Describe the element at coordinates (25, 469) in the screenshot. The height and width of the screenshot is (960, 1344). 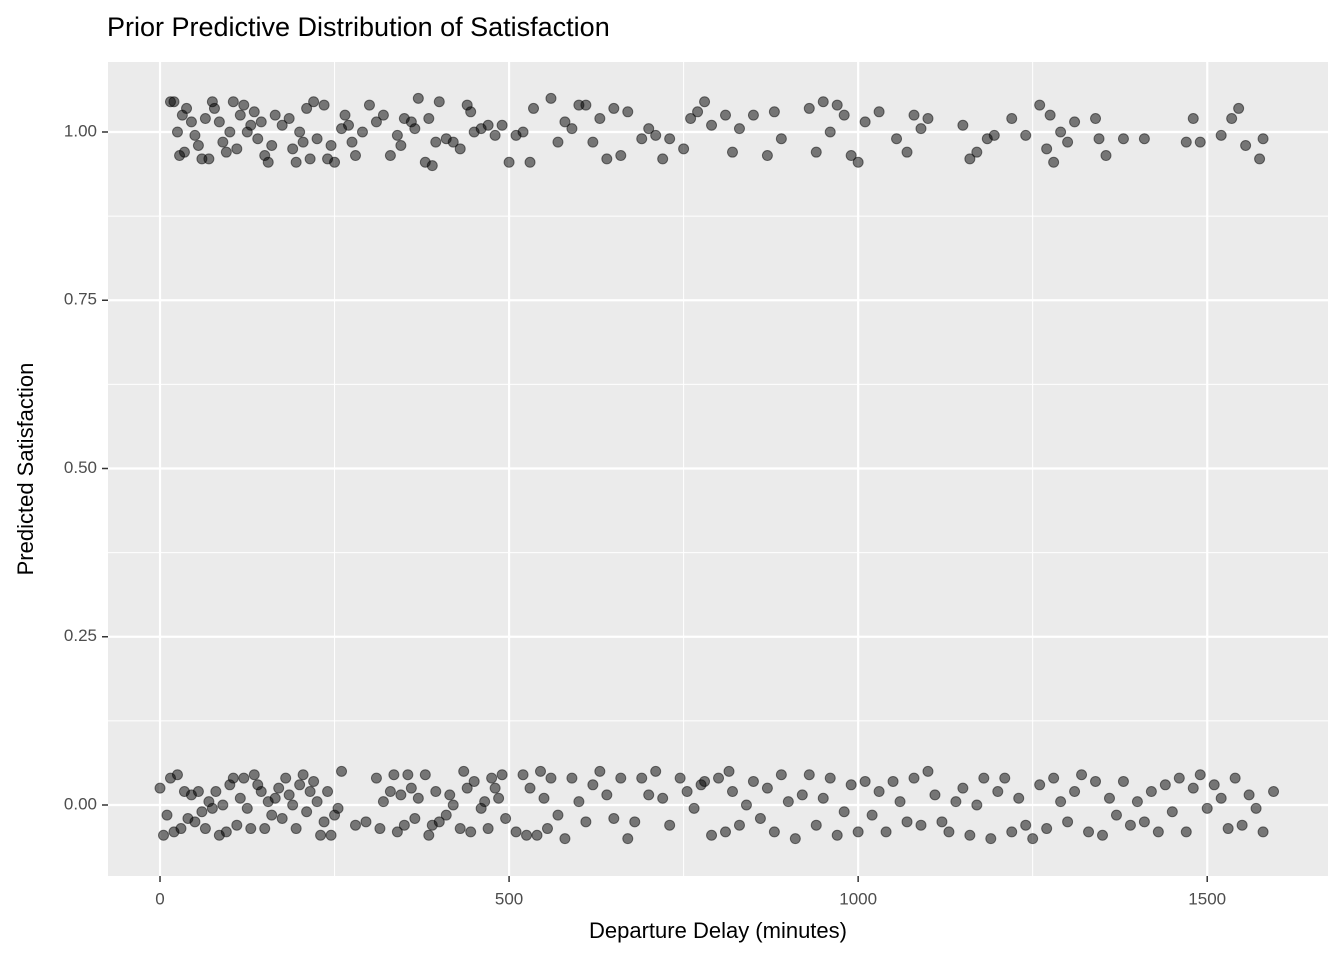
I see `y-axis-title: Predicted Satisfaction` at that location.